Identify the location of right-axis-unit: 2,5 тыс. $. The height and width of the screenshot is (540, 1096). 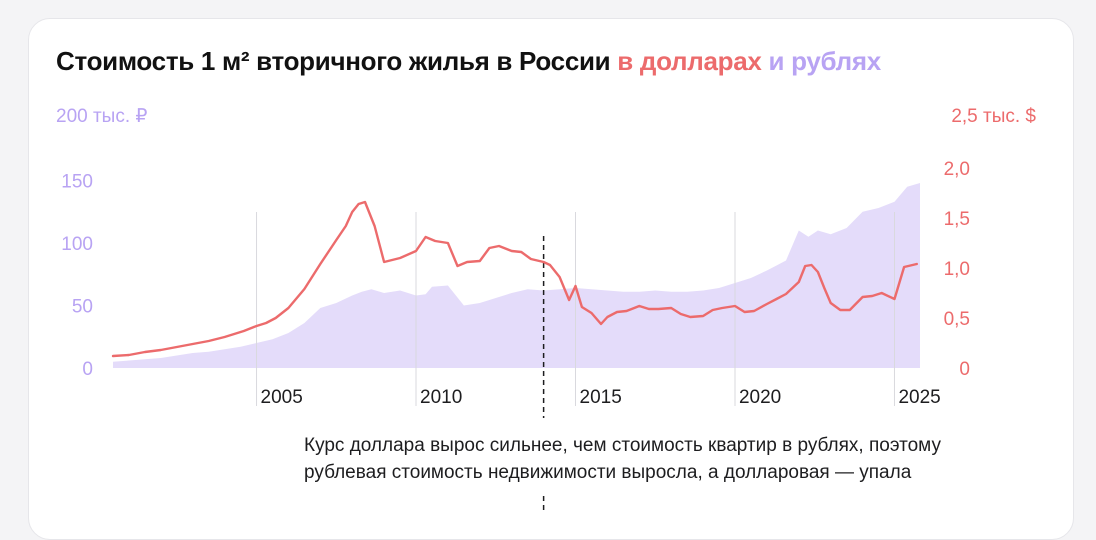
(993, 116).